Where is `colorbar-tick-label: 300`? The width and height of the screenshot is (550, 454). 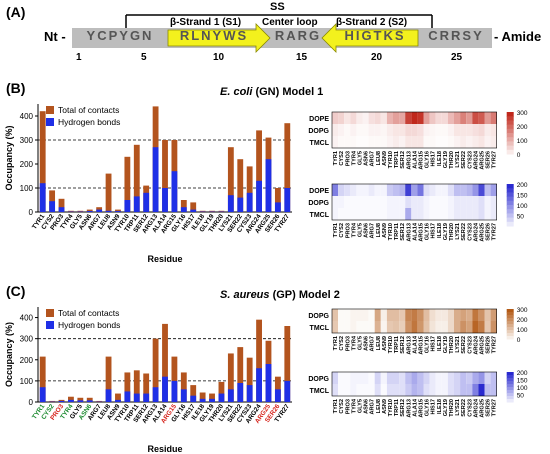 colorbar-tick-label: 300 is located at coordinates (522, 113).